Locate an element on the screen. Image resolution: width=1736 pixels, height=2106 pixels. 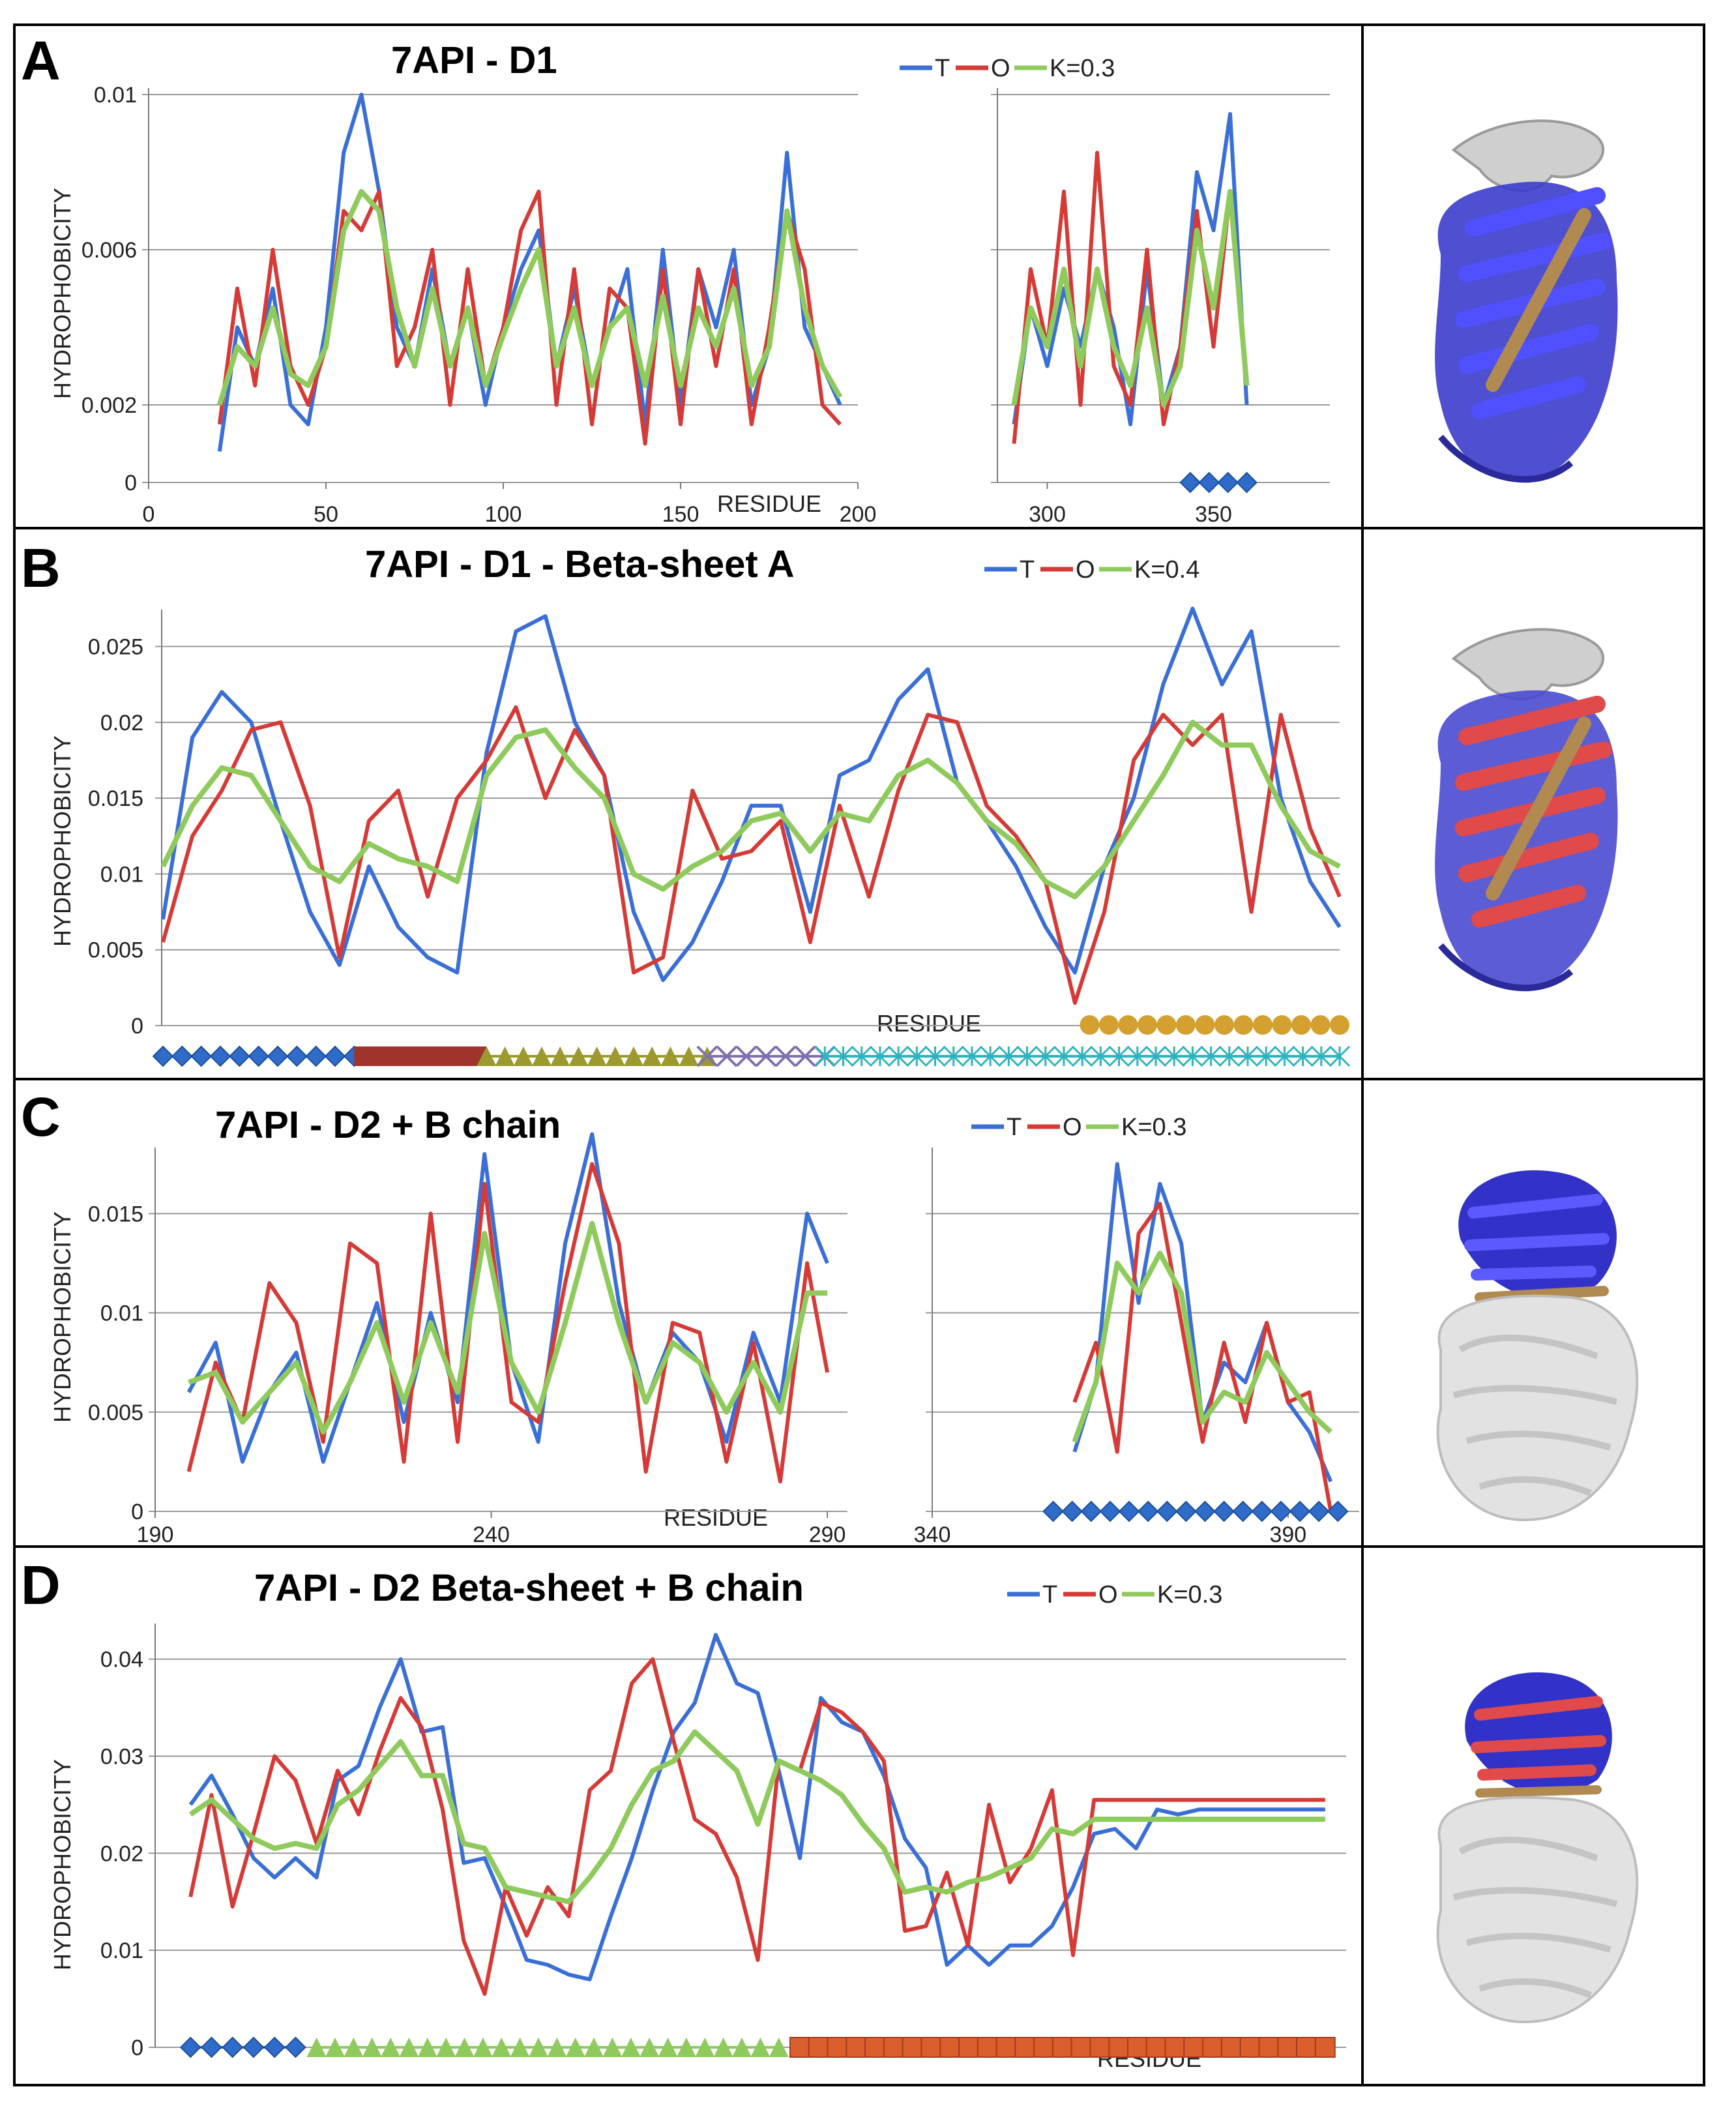
chart-title: 7API - D2 Beta-sheet + B chain is located at coordinates (529, 1588).